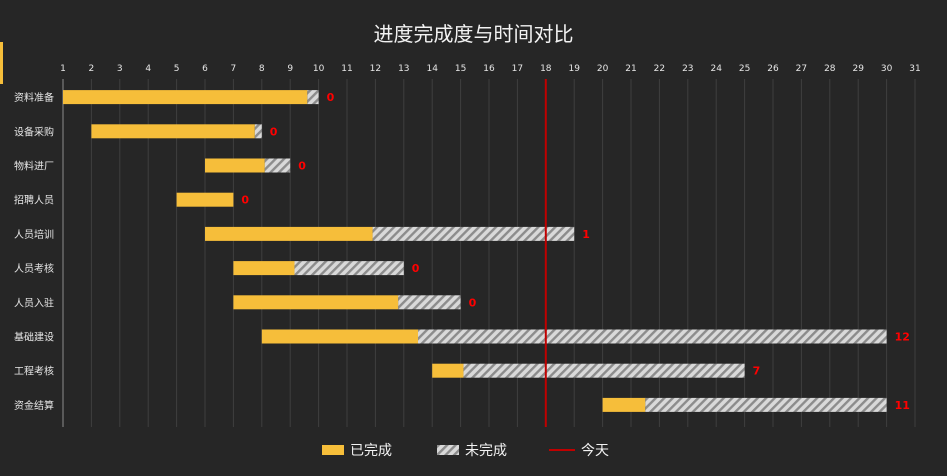  What do you see at coordinates (1, 63) in the screenshot?
I see `accent-marker` at bounding box center [1, 63].